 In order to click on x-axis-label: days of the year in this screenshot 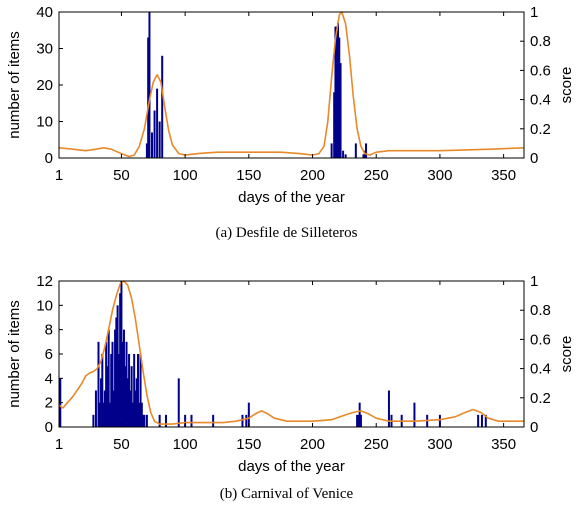, I will do `click(291, 466)`.